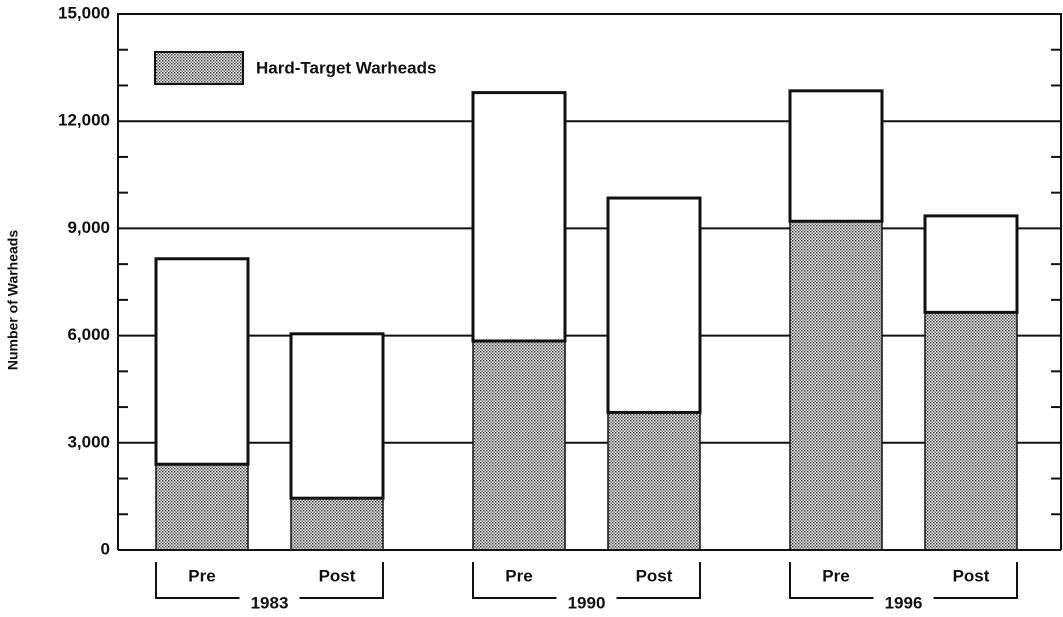 The height and width of the screenshot is (617, 1063). I want to click on y-tick-label: 3,000, so click(88, 441).